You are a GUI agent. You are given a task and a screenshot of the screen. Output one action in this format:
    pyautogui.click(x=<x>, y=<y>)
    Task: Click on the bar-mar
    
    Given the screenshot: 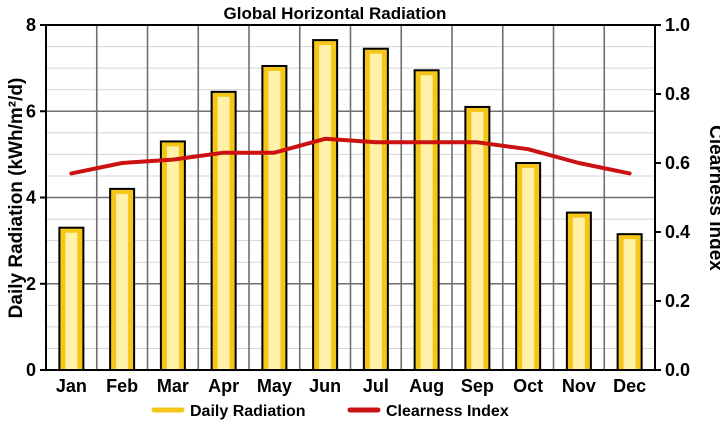 What is the action you would take?
    pyautogui.click(x=172, y=255)
    